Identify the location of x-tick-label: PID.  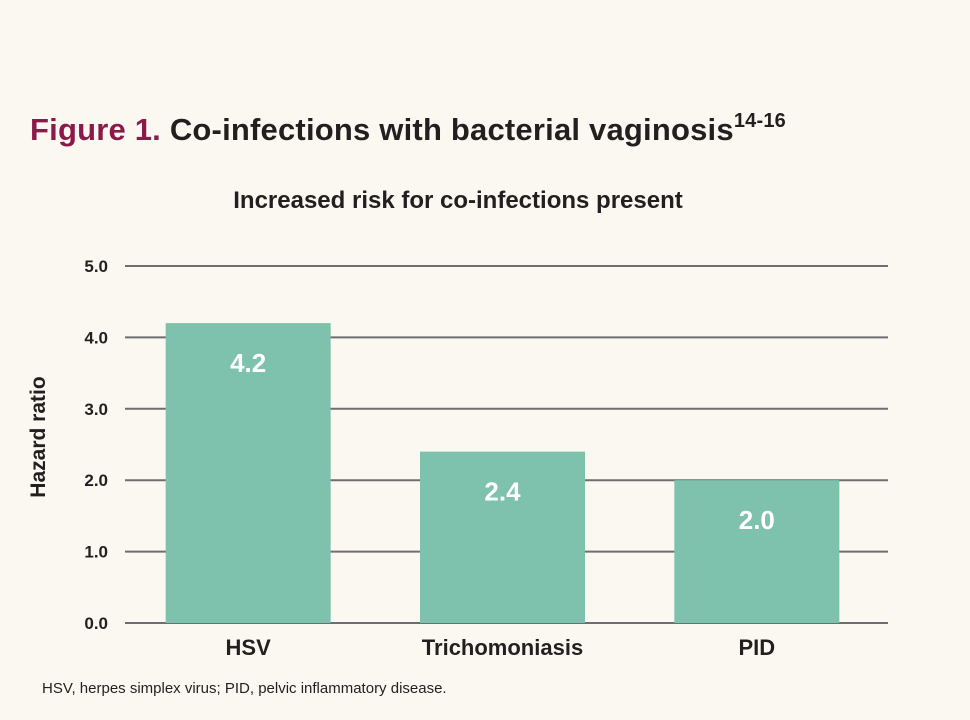
(756, 647).